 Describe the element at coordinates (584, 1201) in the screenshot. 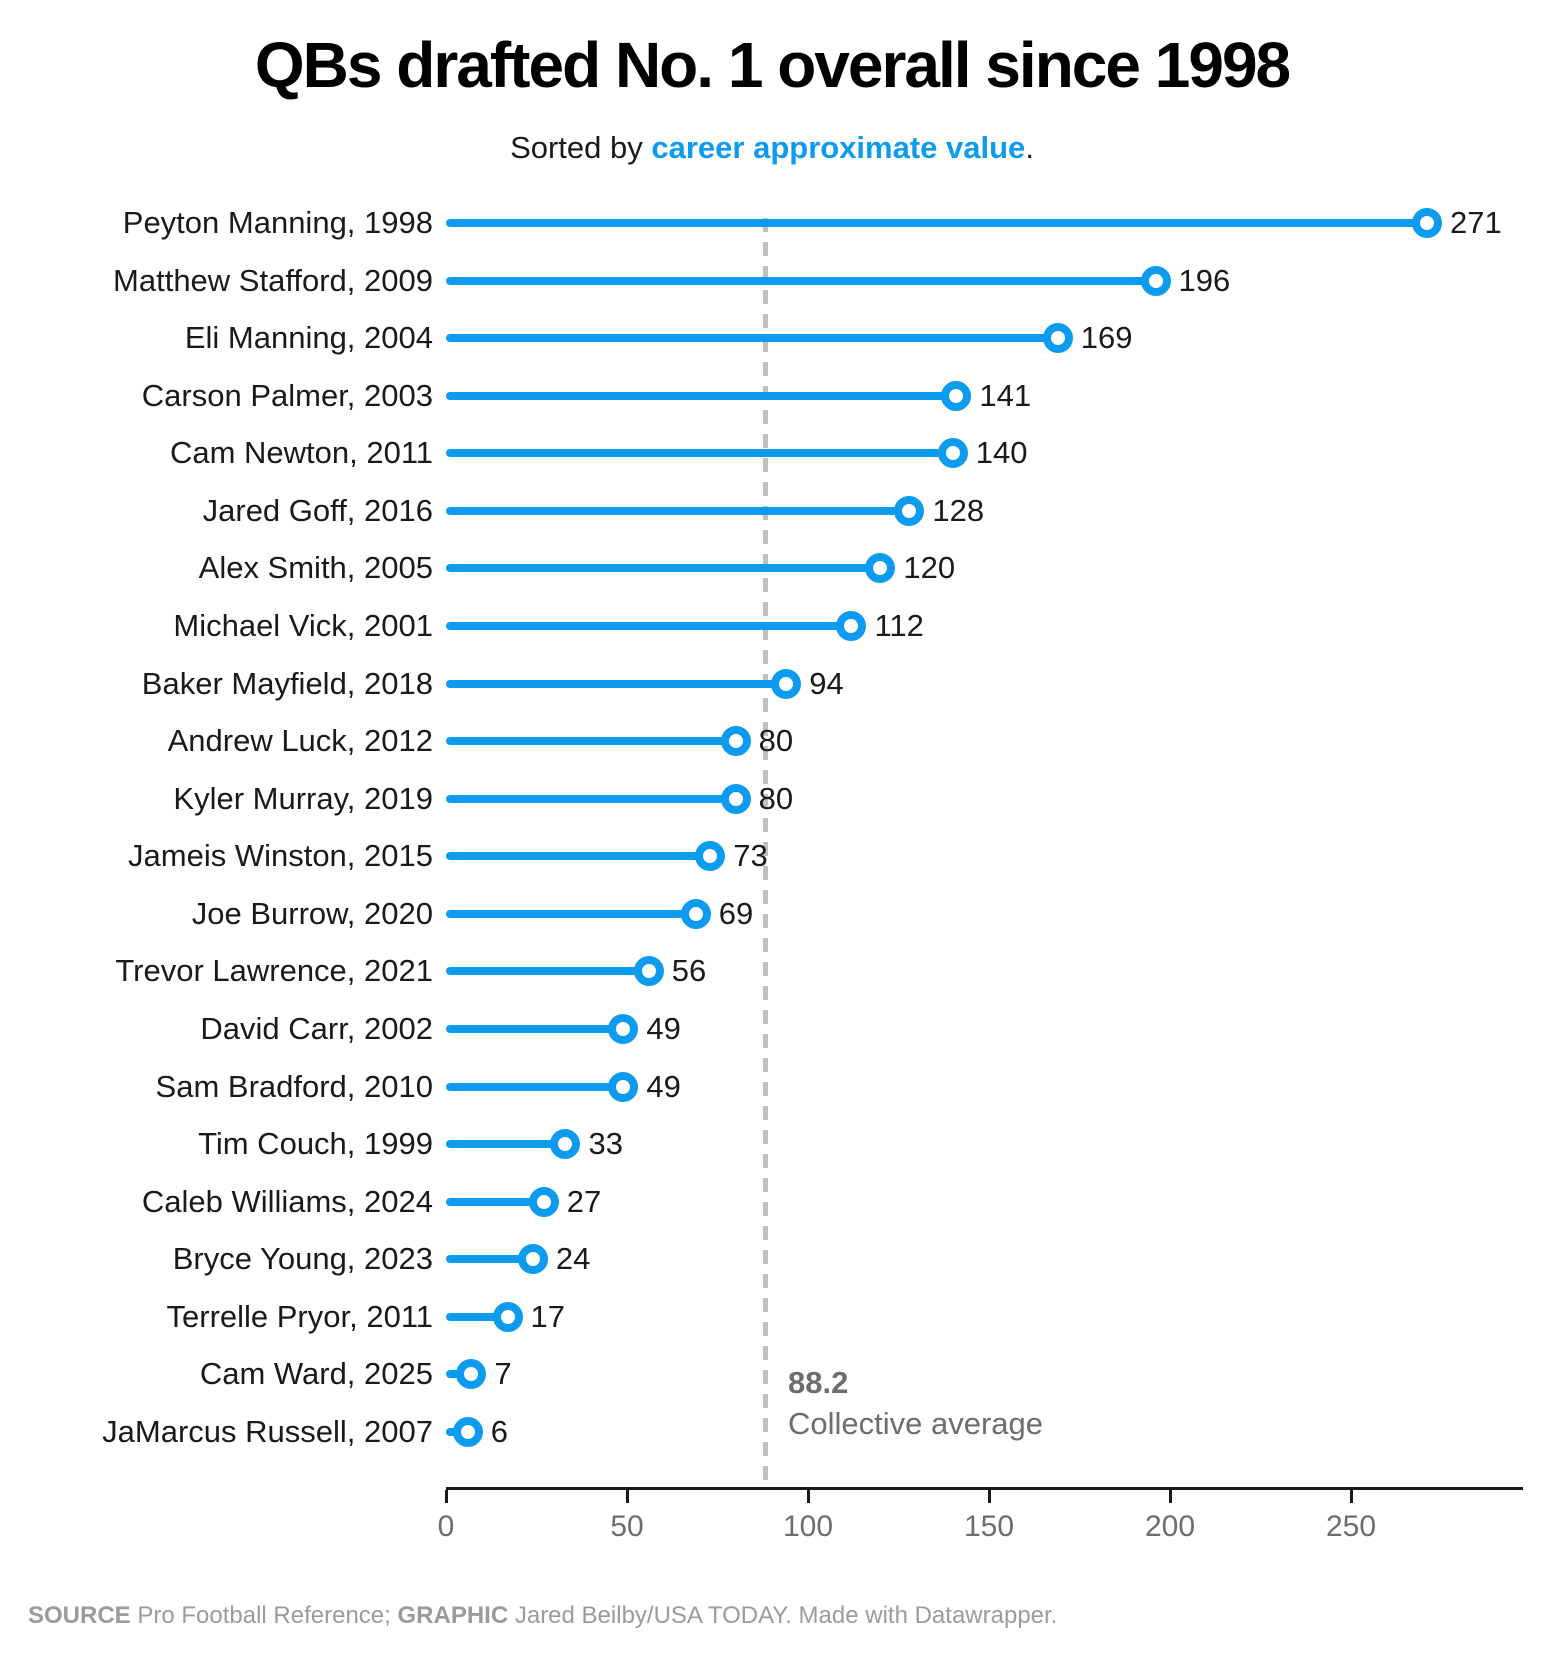

I see `value-label: 27` at that location.